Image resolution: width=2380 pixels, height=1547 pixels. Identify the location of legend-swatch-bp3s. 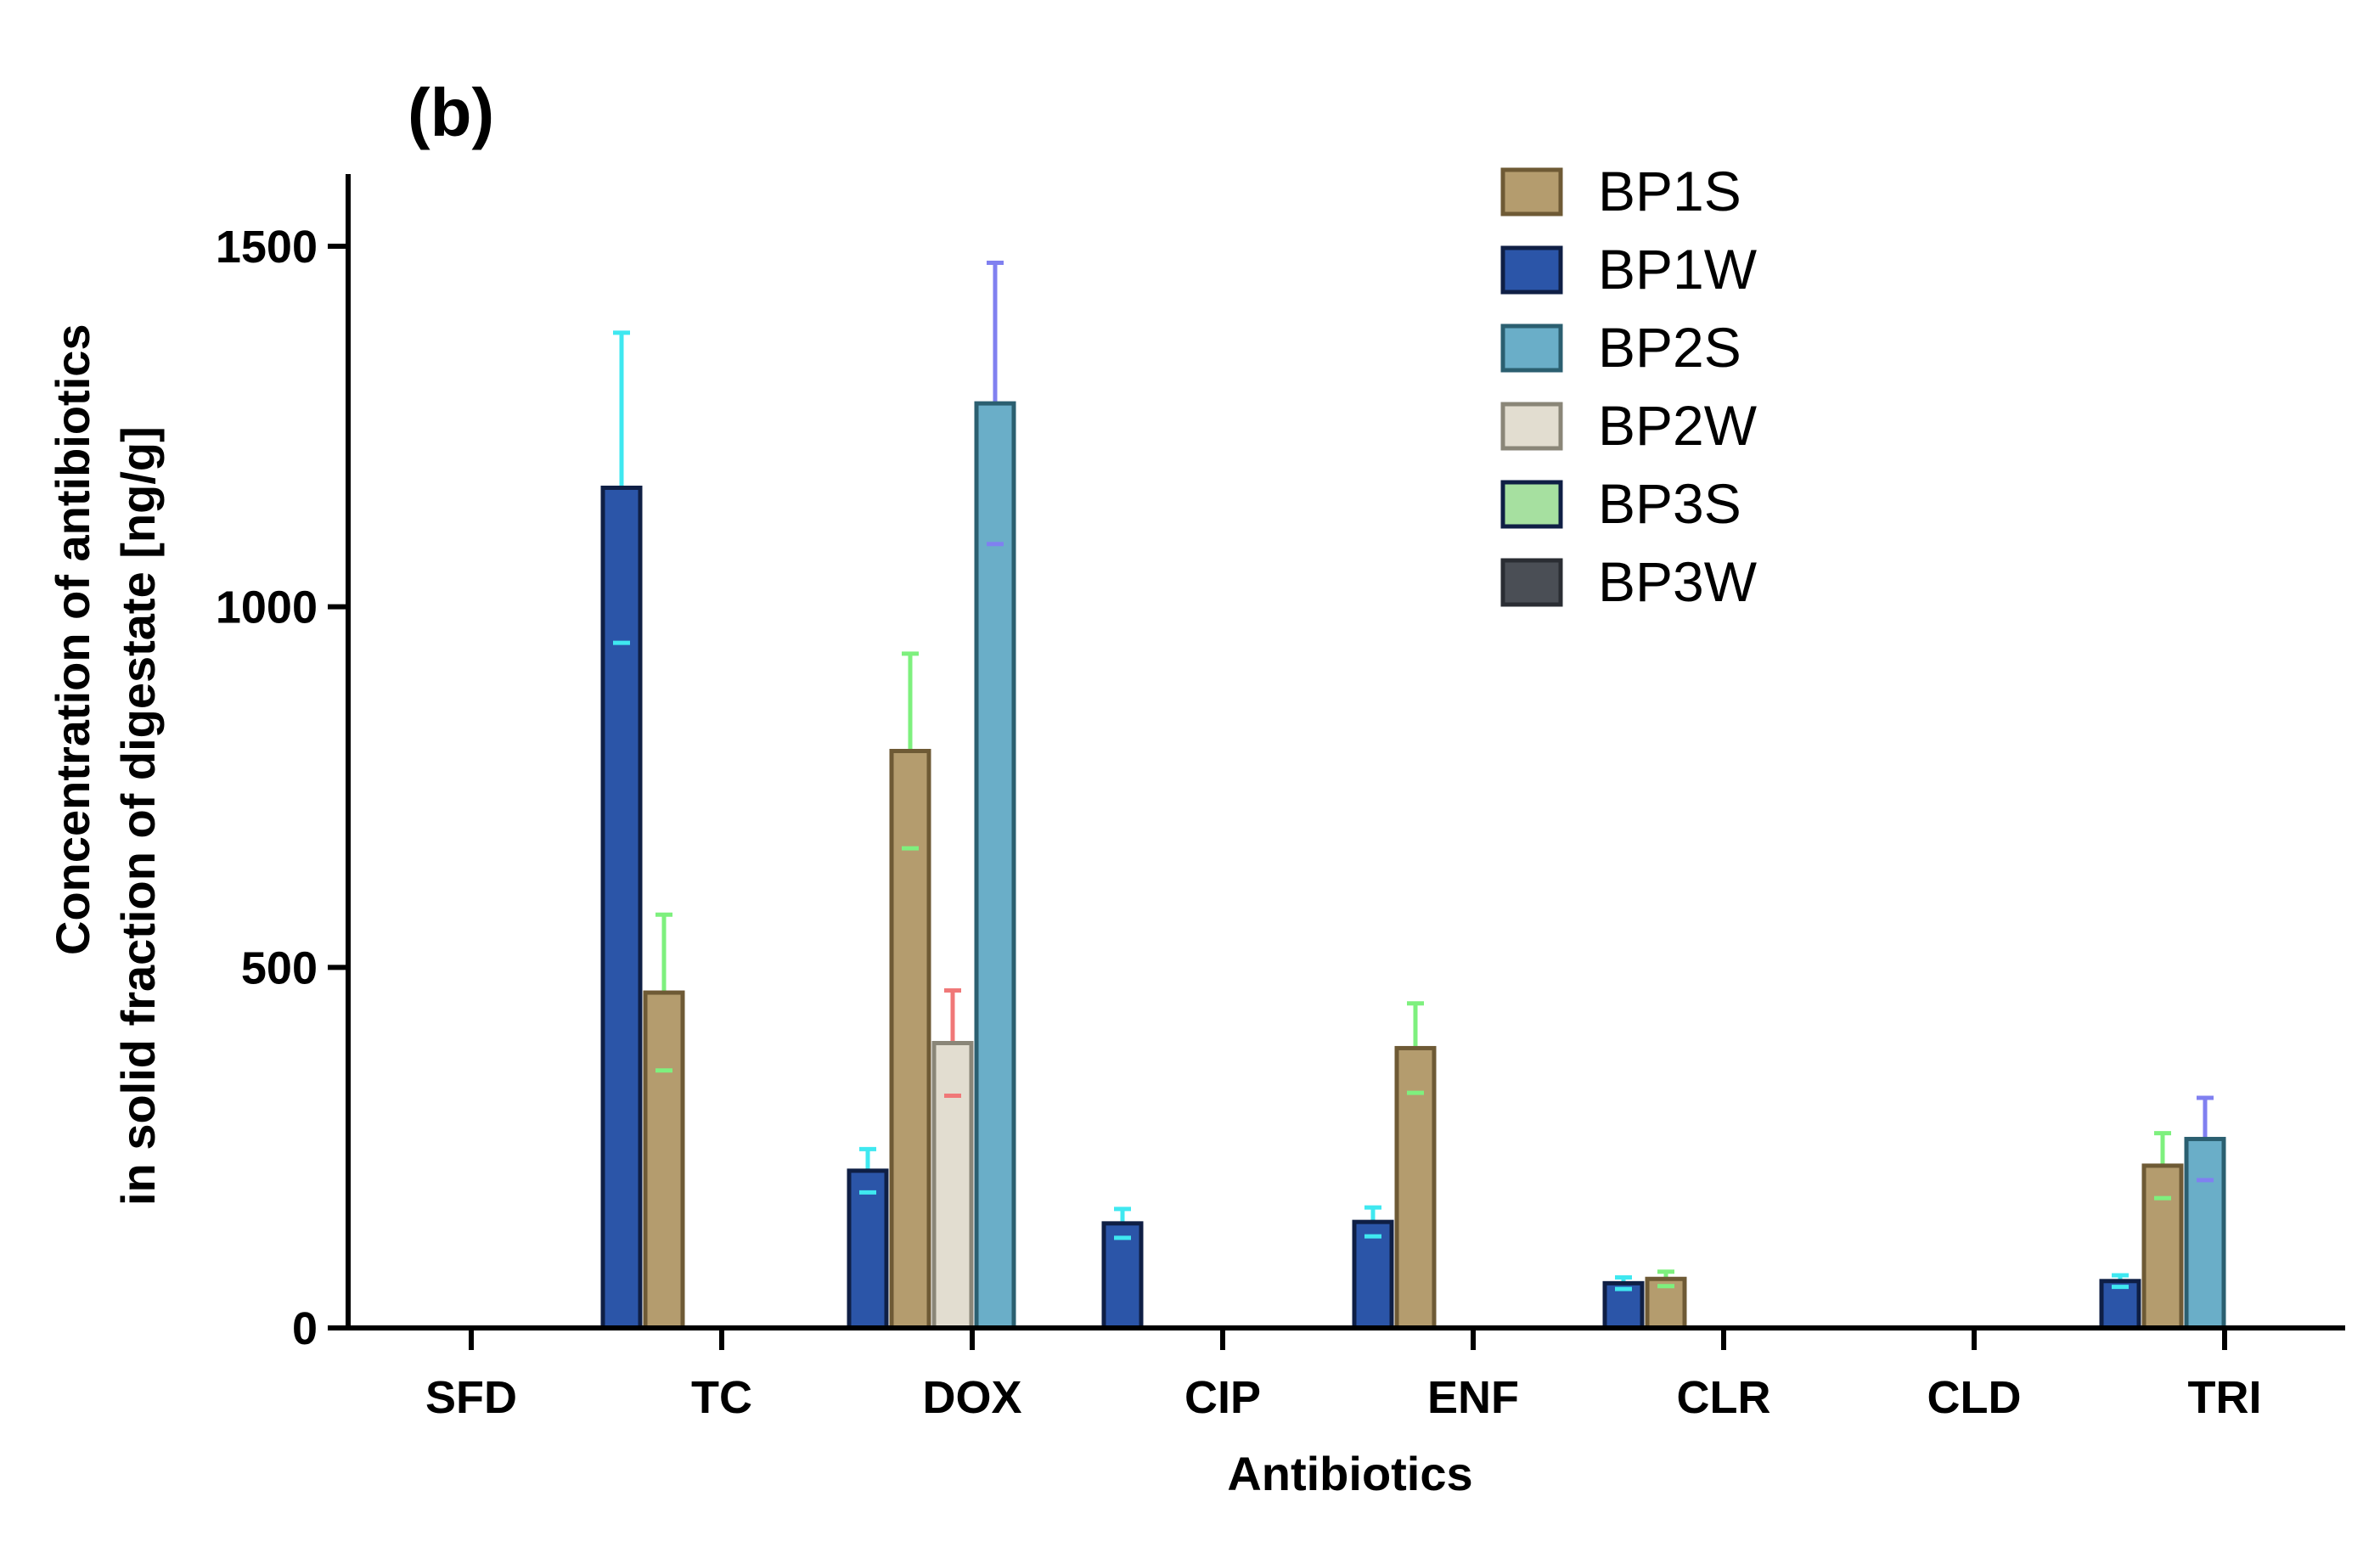
(1531, 504).